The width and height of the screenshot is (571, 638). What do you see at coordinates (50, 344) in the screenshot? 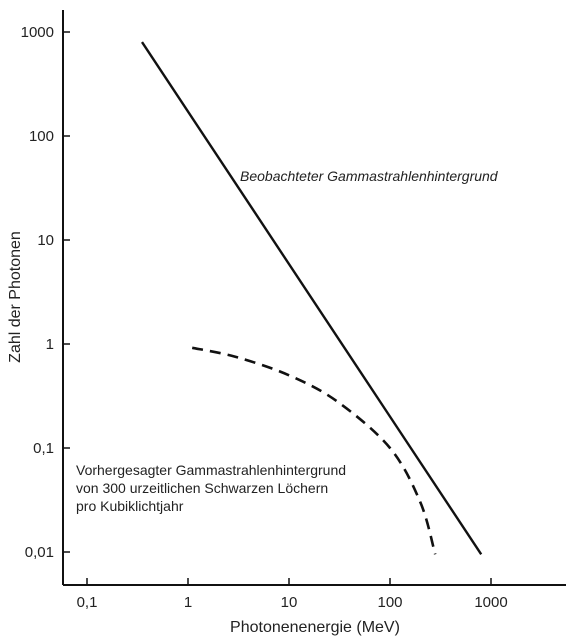
I see `y-tick-label: 1` at bounding box center [50, 344].